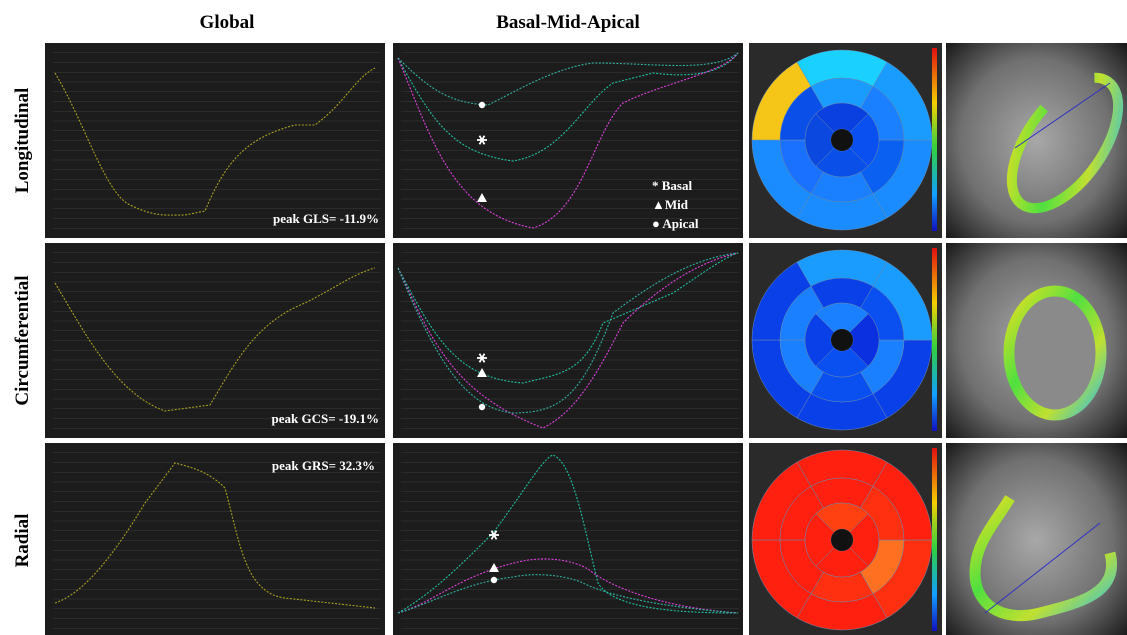 The image size is (1127, 635). What do you see at coordinates (227, 22) in the screenshot?
I see `column-header: Global` at bounding box center [227, 22].